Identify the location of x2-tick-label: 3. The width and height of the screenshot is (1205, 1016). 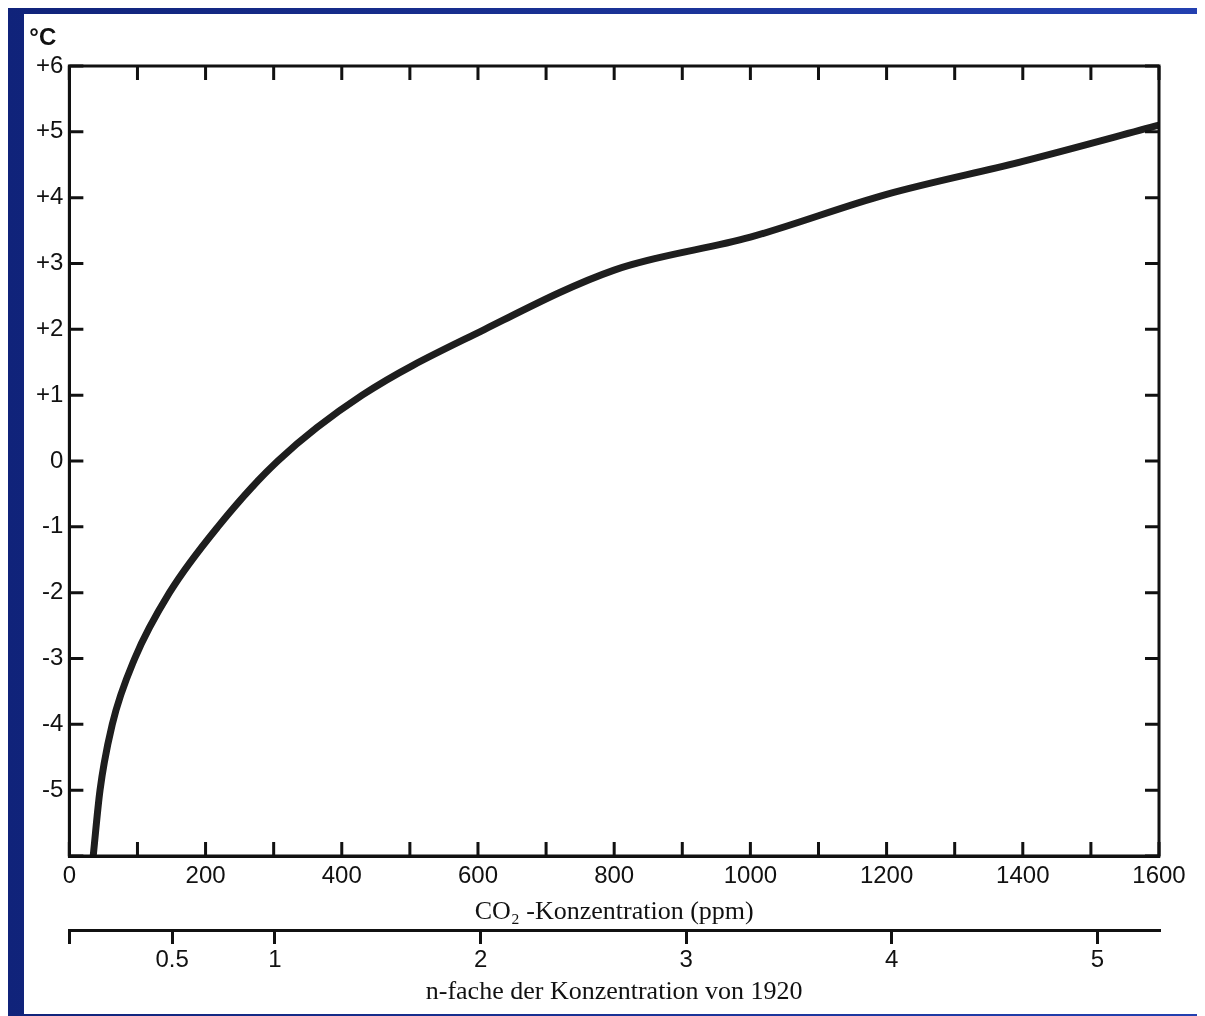
(686, 959).